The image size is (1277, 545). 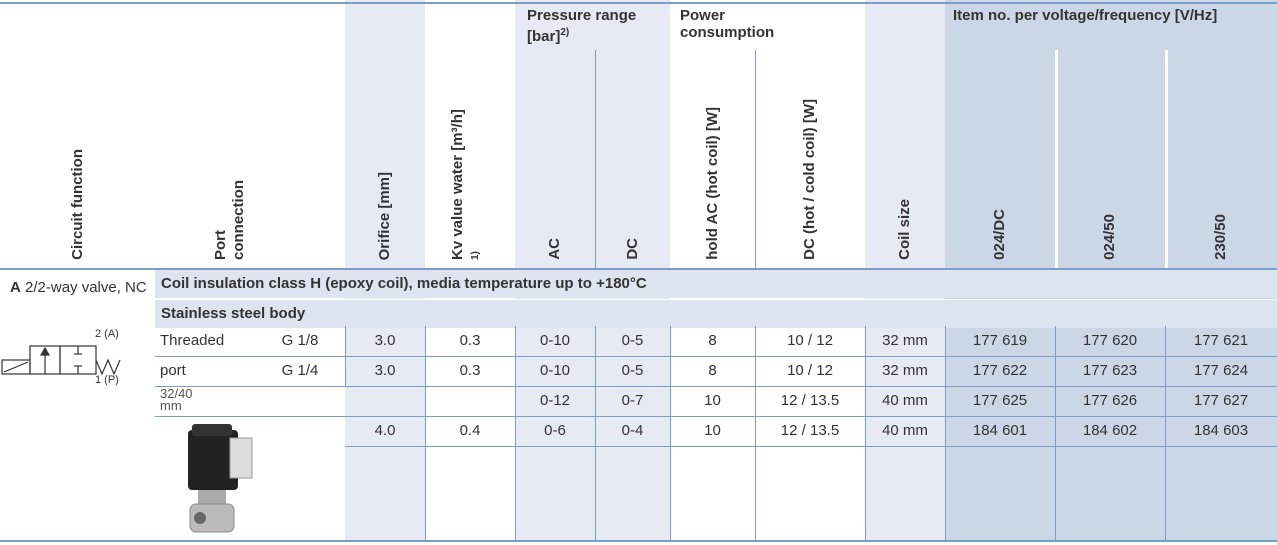 What do you see at coordinates (385, 430) in the screenshot?
I see `table-cell: 4.0` at bounding box center [385, 430].